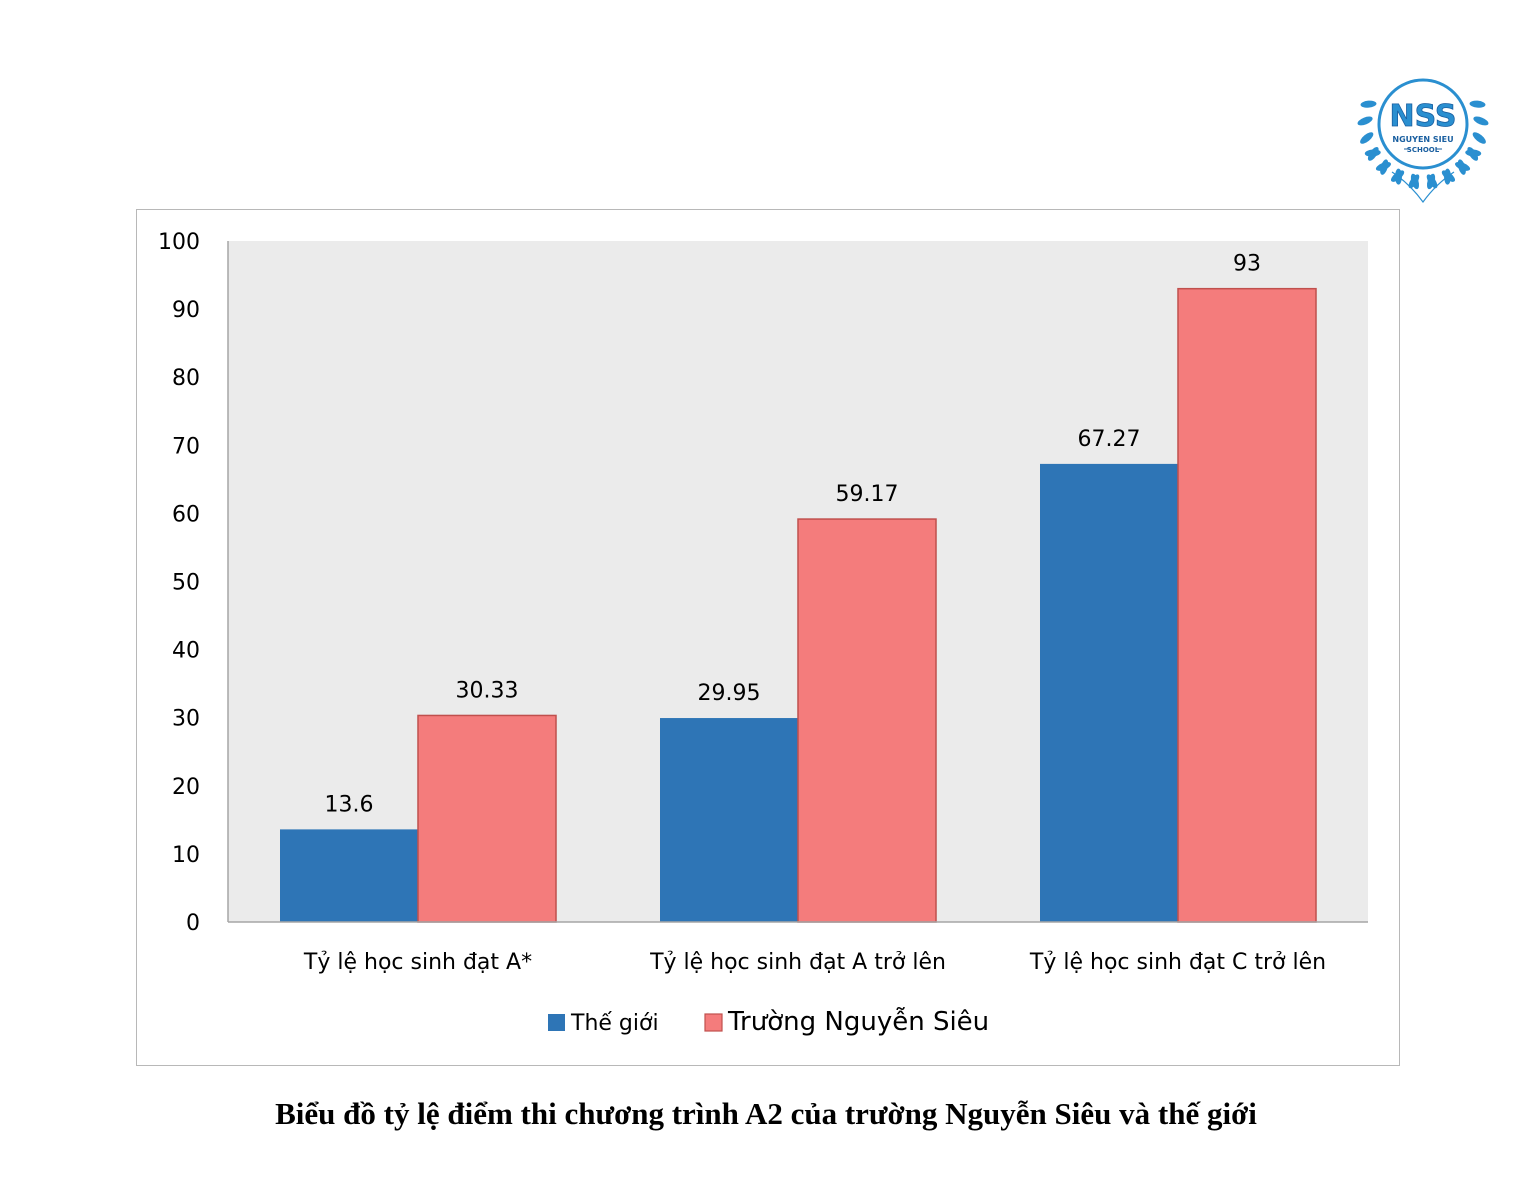  Describe the element at coordinates (186, 378) in the screenshot. I see `y-tick-label: 80` at that location.